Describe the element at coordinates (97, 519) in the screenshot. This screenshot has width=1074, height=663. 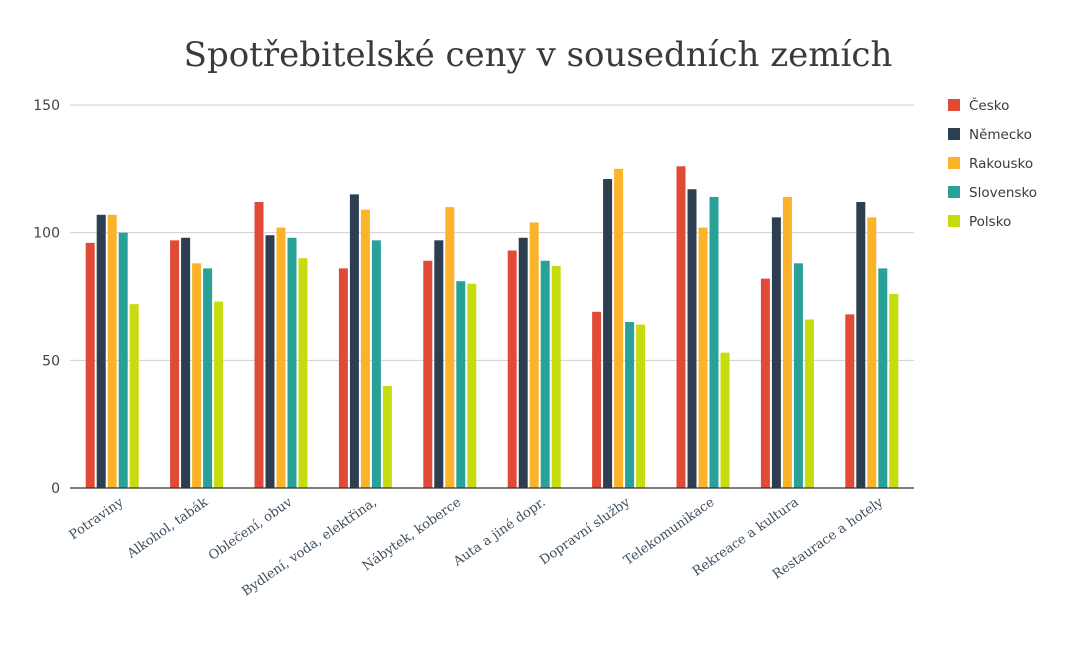
I see `x-tick-label: Potraviny` at that location.